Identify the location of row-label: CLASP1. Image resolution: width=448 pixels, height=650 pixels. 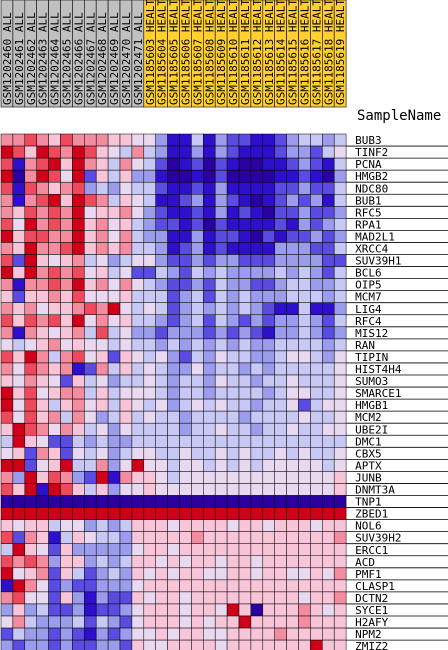
(375, 586).